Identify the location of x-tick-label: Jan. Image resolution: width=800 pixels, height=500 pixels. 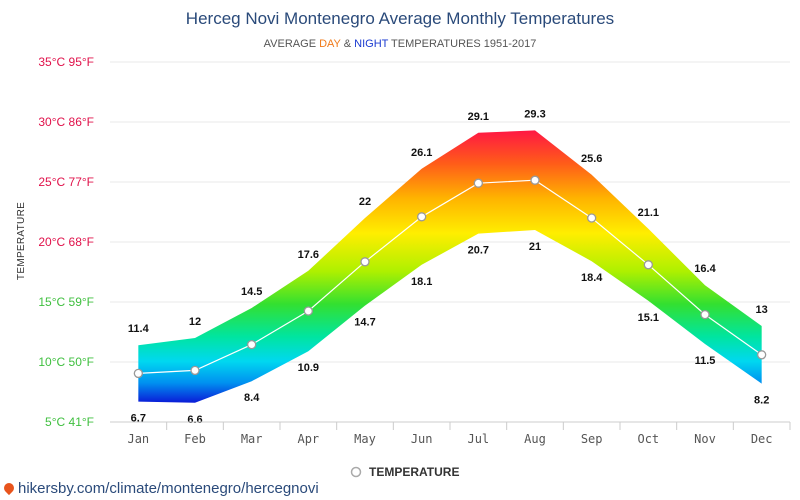
(138, 439).